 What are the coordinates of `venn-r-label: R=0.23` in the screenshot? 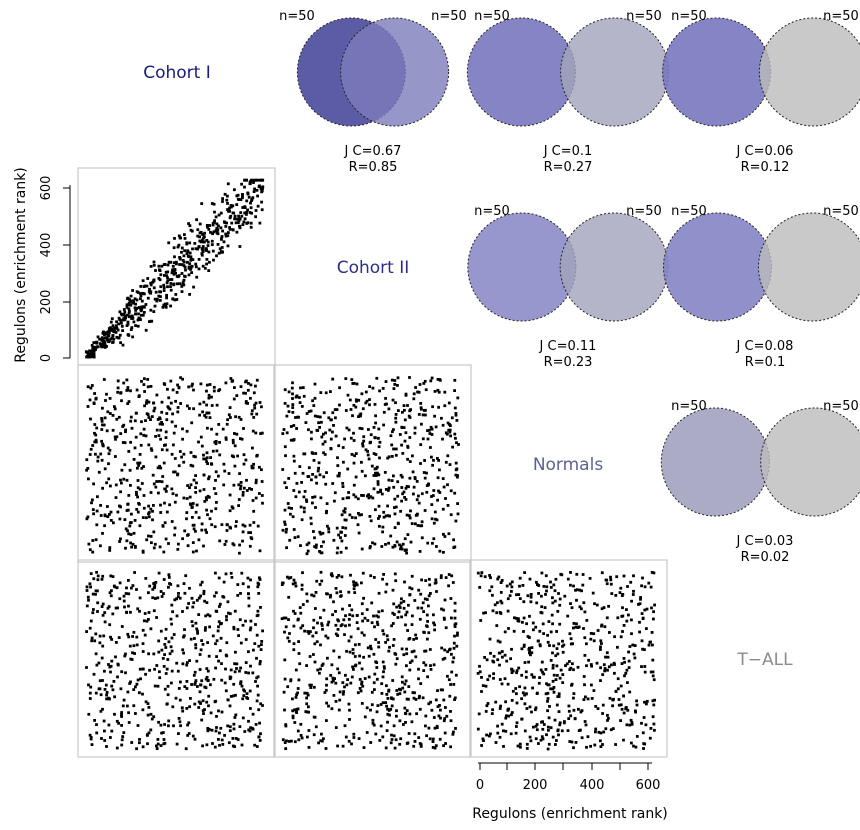 It's located at (568, 362).